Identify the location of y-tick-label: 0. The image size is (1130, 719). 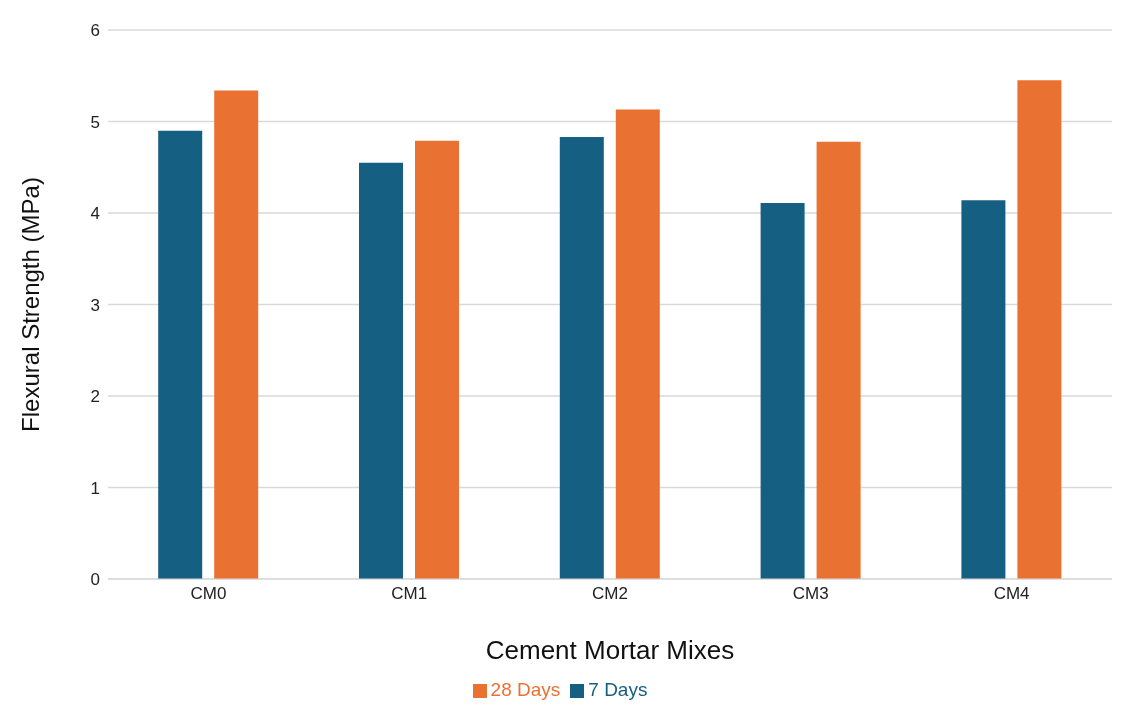
(95, 580).